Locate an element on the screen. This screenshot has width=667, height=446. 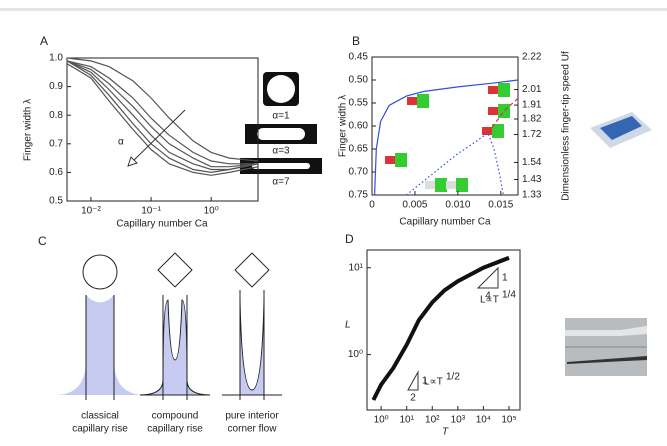
y-tick-label: 0.70 is located at coordinates (359, 172).